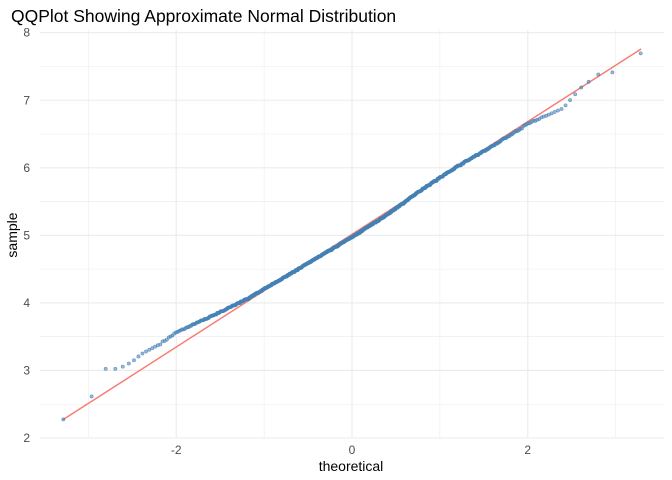  Describe the element at coordinates (26, 370) in the screenshot. I see `y-tick-label: 3` at that location.